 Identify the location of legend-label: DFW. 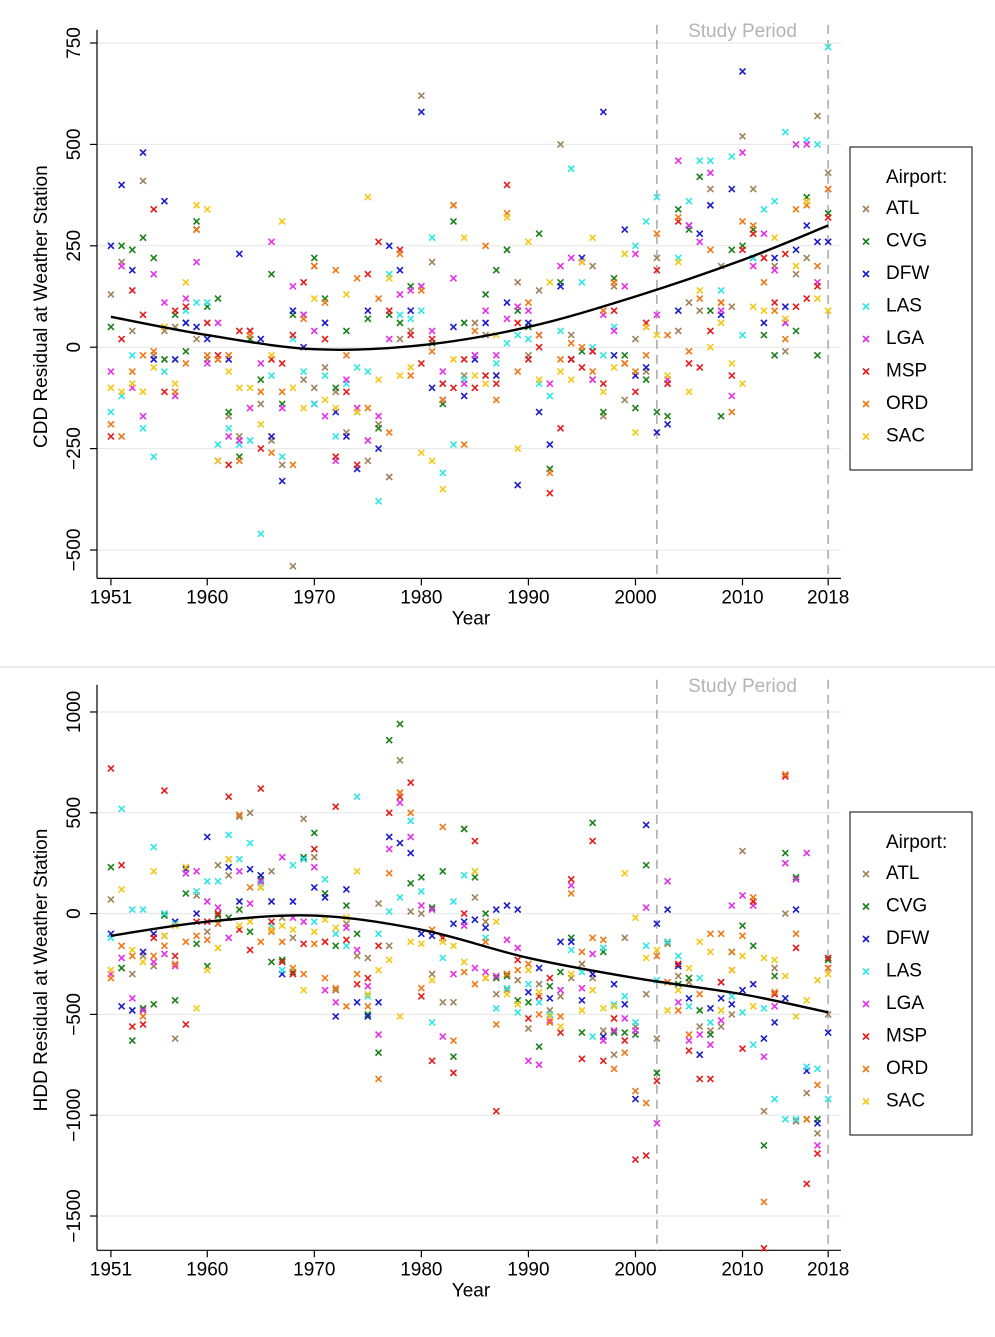
(907, 273).